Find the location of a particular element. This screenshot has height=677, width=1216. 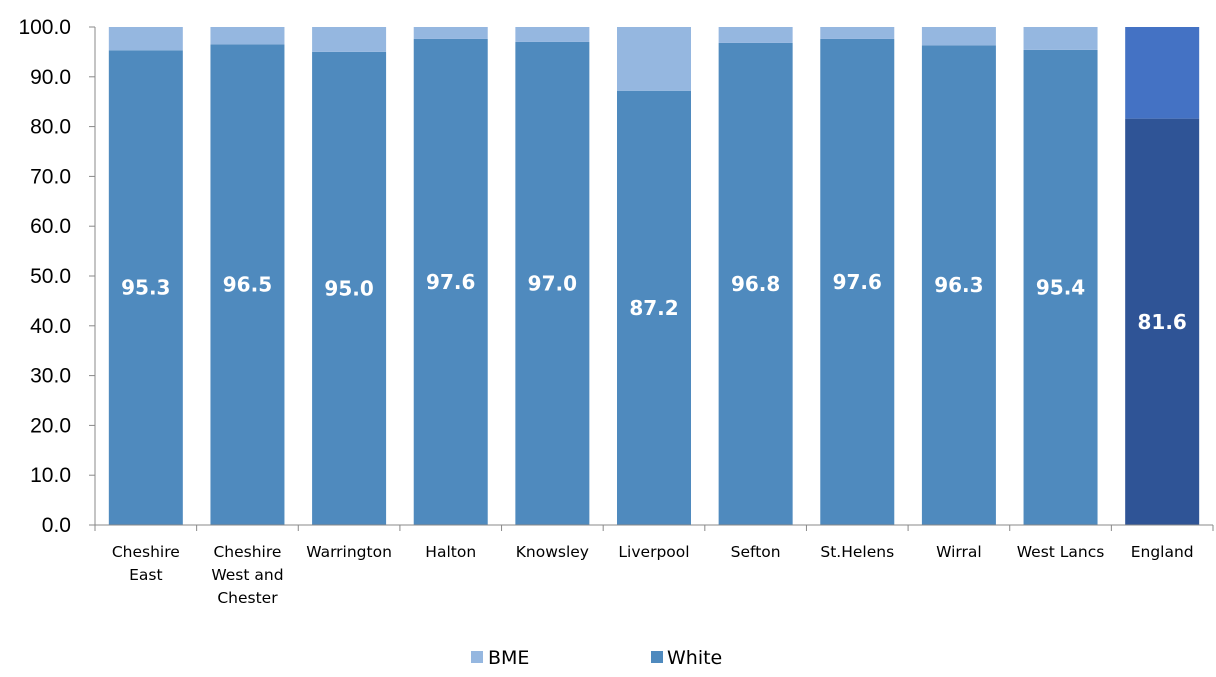

y-tick-label-1: 10.0 is located at coordinates (50, 475).